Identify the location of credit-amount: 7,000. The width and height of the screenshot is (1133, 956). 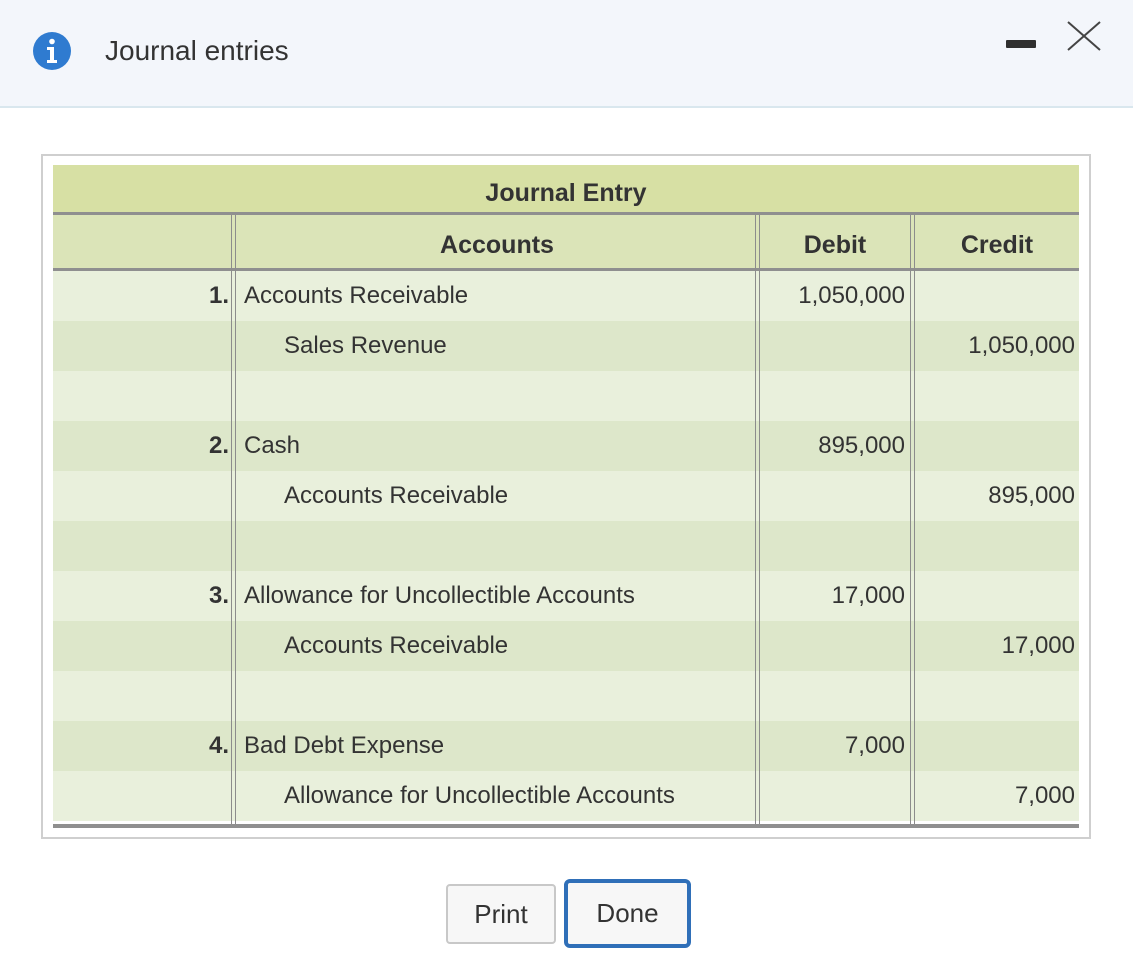
(1044, 795).